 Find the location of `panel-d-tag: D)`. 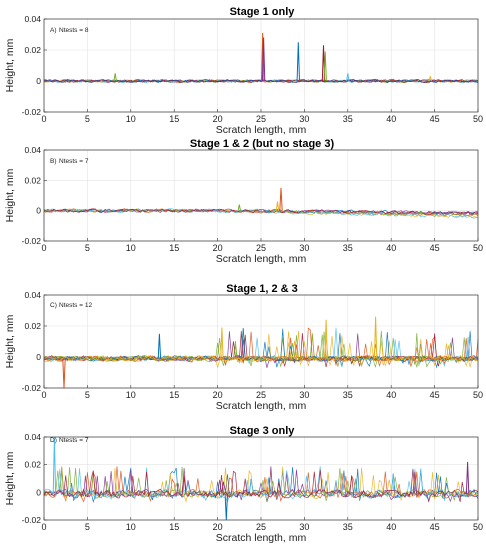

panel-d-tag: D) is located at coordinates (53, 440).